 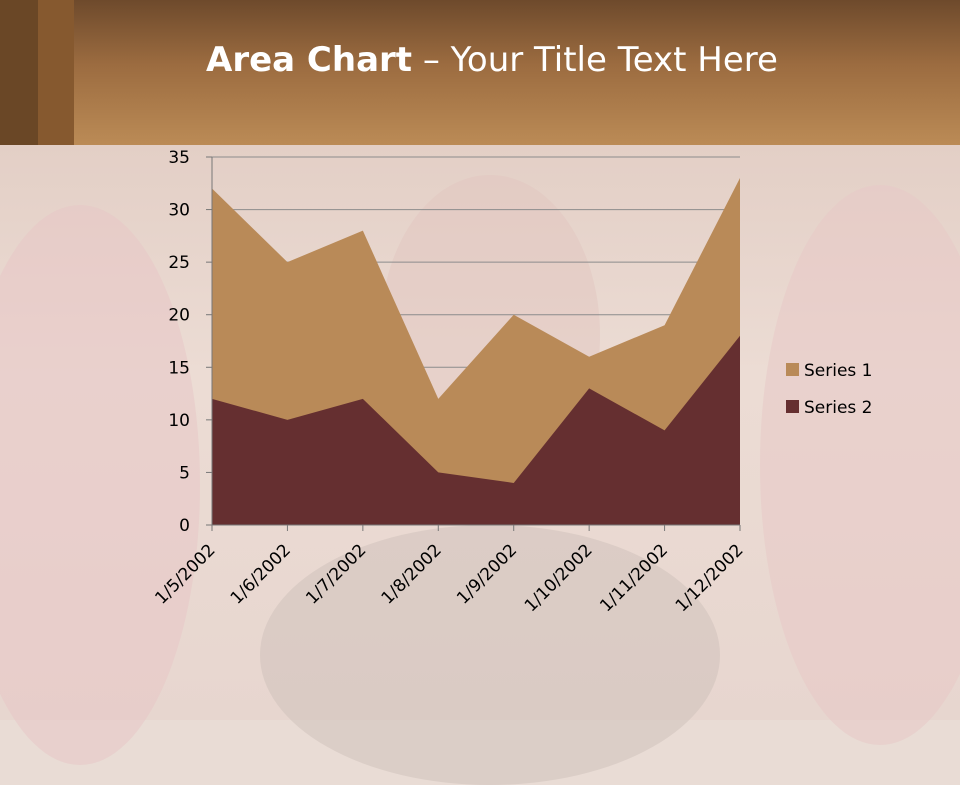 I want to click on legend-label-series-1: Series 1, so click(x=838, y=371).